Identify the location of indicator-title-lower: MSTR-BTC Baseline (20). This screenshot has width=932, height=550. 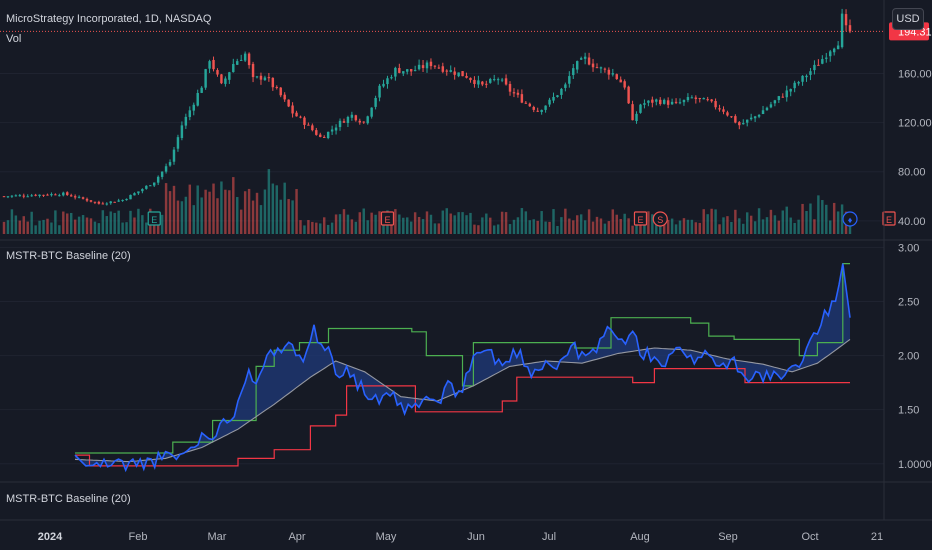
(68, 499).